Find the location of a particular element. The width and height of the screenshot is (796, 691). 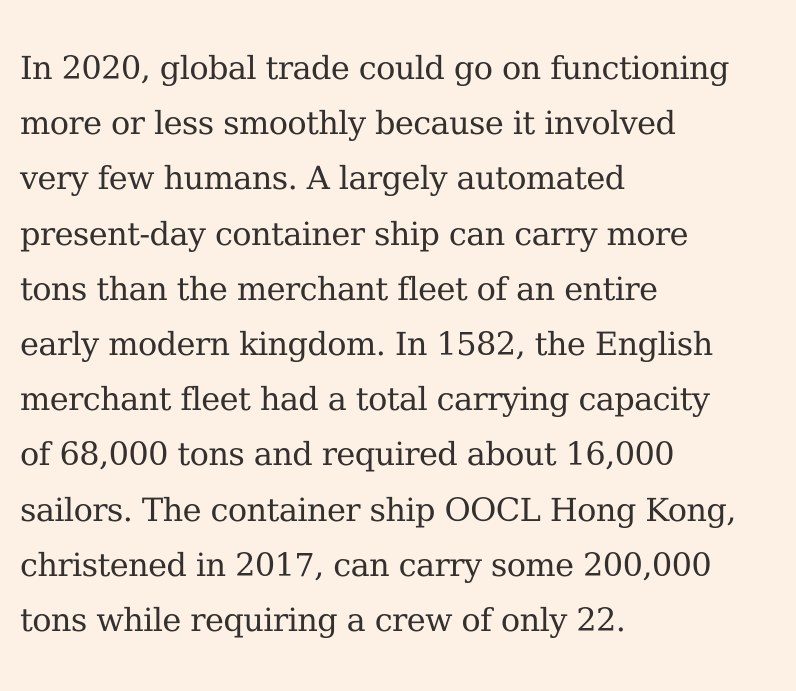

paragraph-line: very few humans. A largely automated is located at coordinates (322, 178).